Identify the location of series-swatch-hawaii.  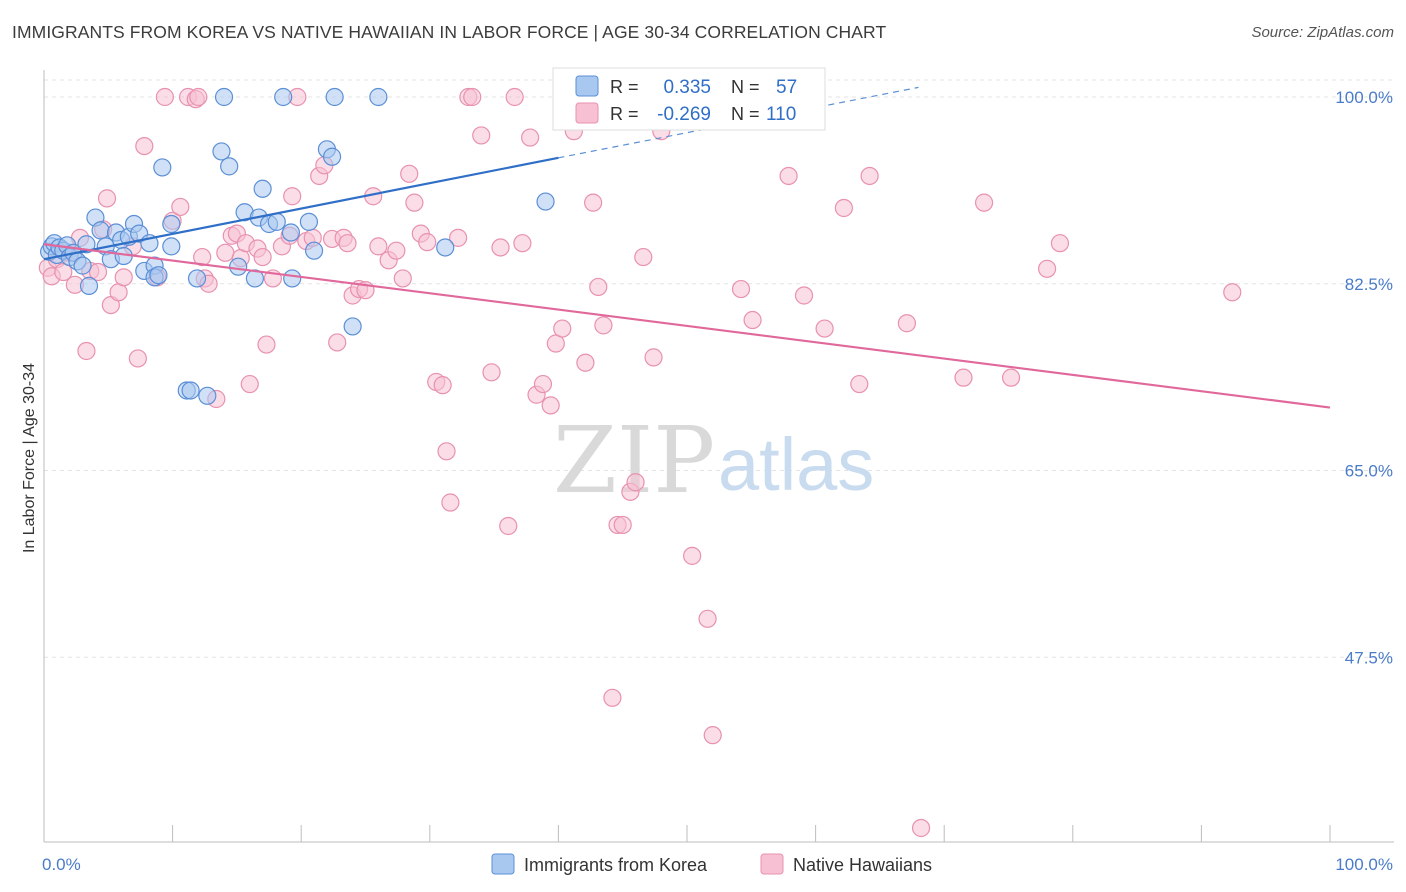
(772, 864).